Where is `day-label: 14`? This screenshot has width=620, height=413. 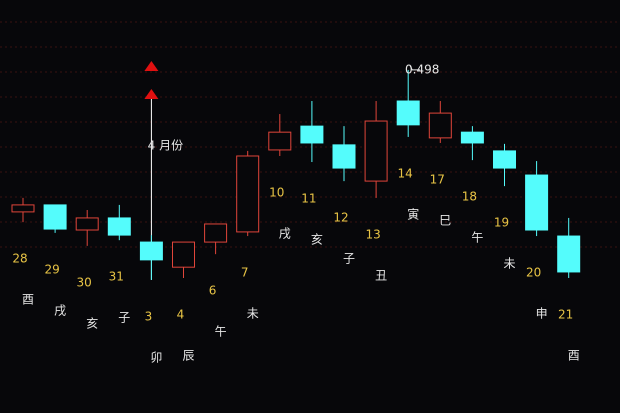
day-label: 14 is located at coordinates (405, 173).